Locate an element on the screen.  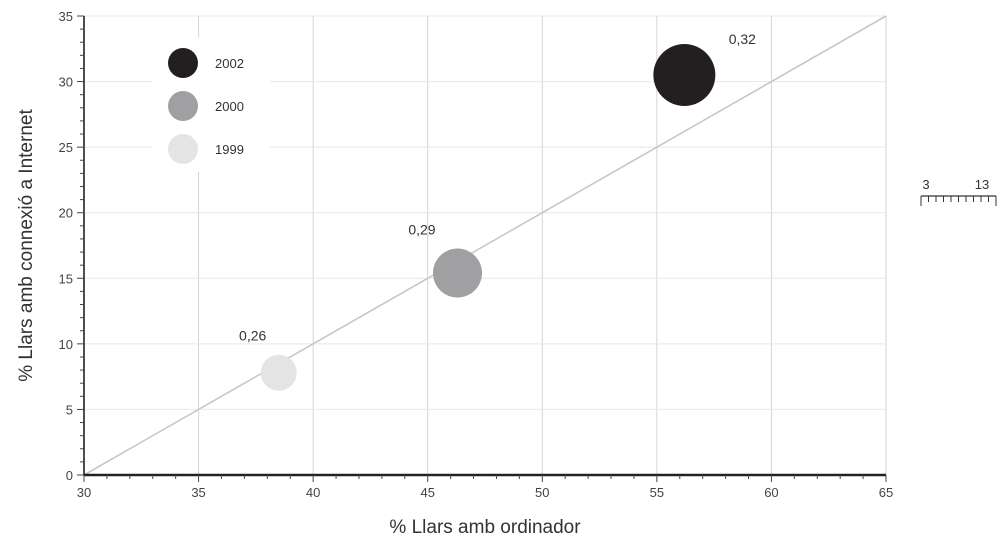
legend: 2002 2000 1999 is located at coordinates (211, 105).